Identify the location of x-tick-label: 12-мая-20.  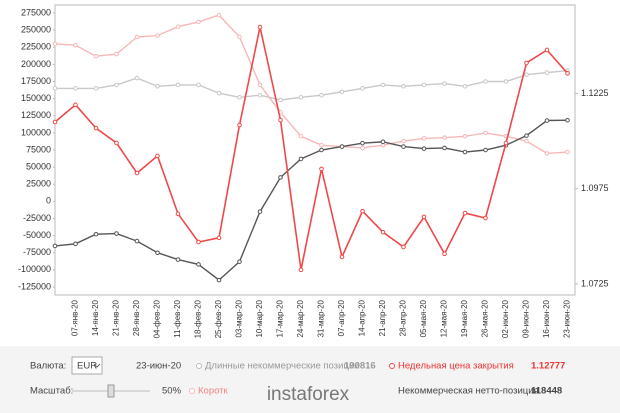
(444, 318).